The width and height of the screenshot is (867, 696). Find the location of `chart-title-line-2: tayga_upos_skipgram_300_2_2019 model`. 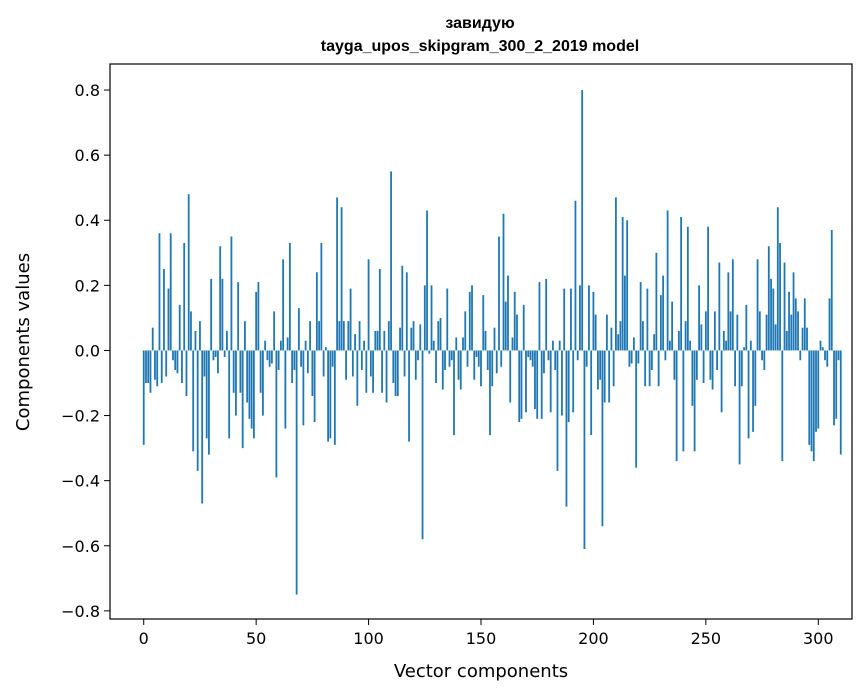

chart-title-line-2: tayga_upos_skipgram_300_2_2019 model is located at coordinates (480, 46).